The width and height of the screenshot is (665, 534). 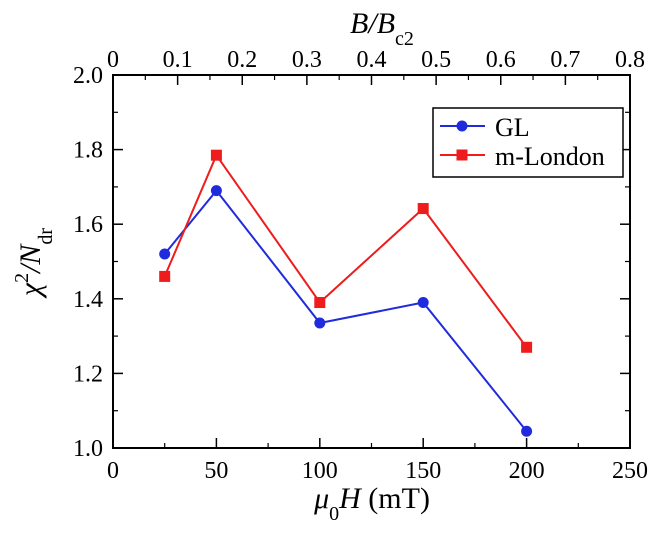 What do you see at coordinates (113, 60) in the screenshot?
I see `top-tick-label: 0` at bounding box center [113, 60].